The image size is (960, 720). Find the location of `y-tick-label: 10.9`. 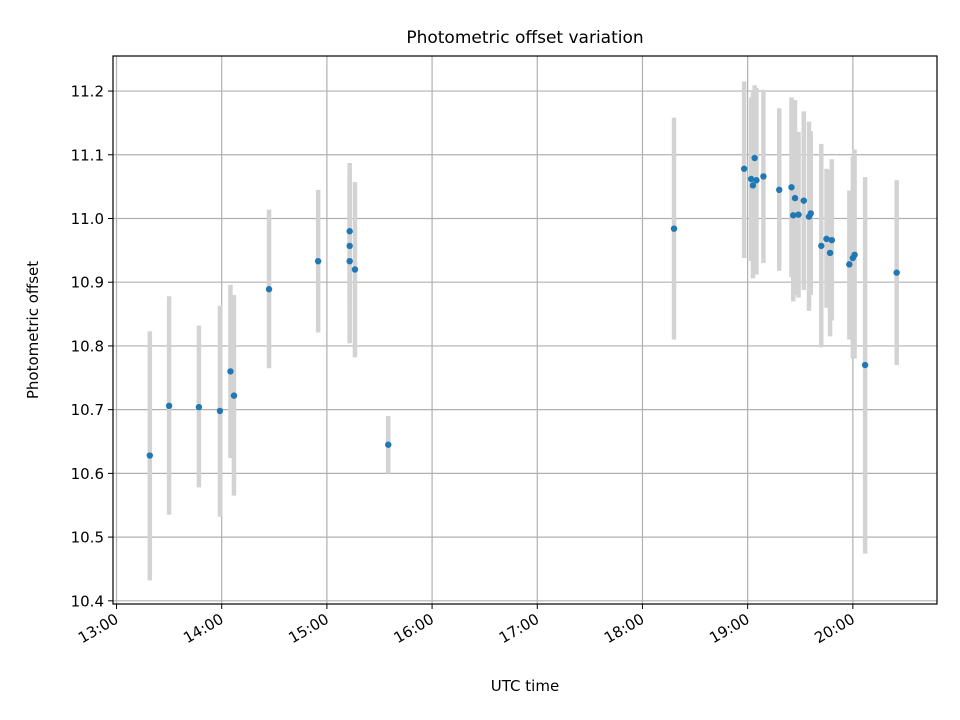

y-tick-label: 10.9 is located at coordinates (87, 283).